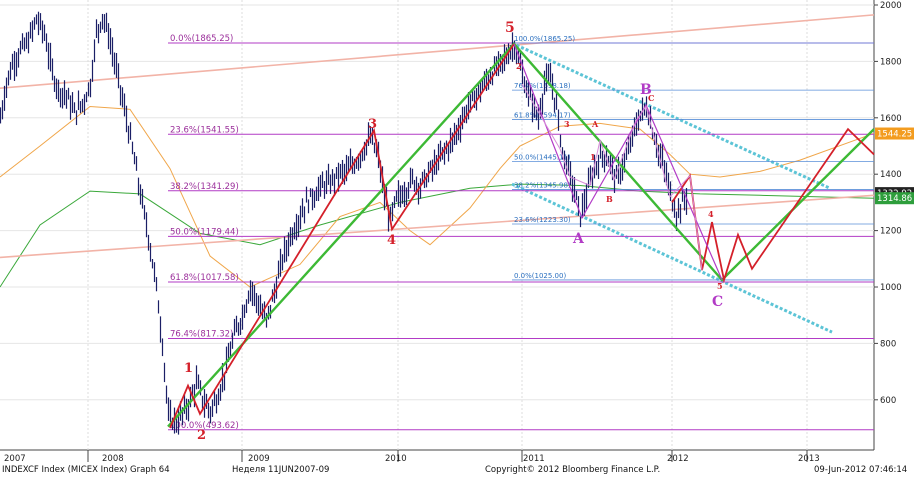 The height and width of the screenshot is (477, 914). I want to click on x-tick-label: 2008, so click(113, 459).